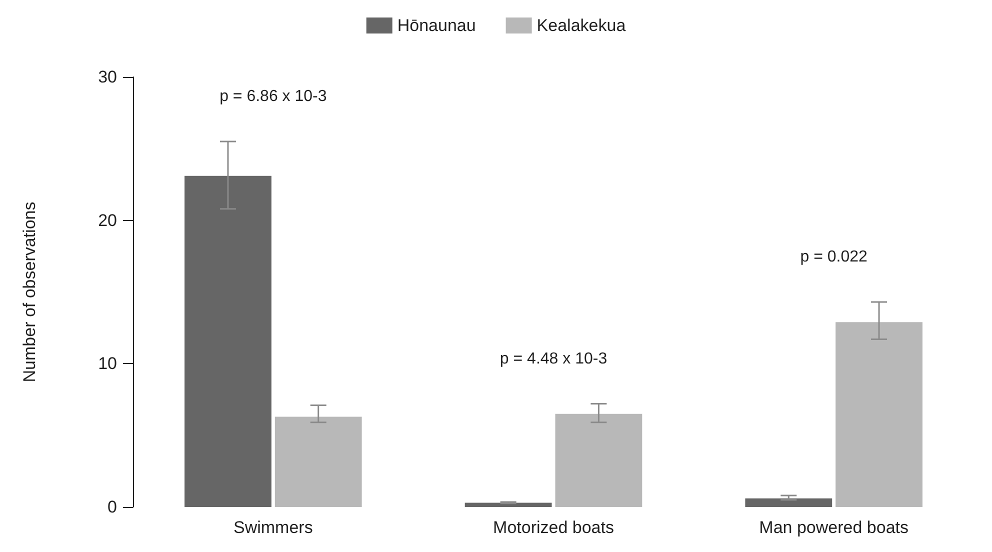 The height and width of the screenshot is (552, 992). Describe the element at coordinates (29, 292) in the screenshot. I see `y-axis-title: Number of observations` at that location.